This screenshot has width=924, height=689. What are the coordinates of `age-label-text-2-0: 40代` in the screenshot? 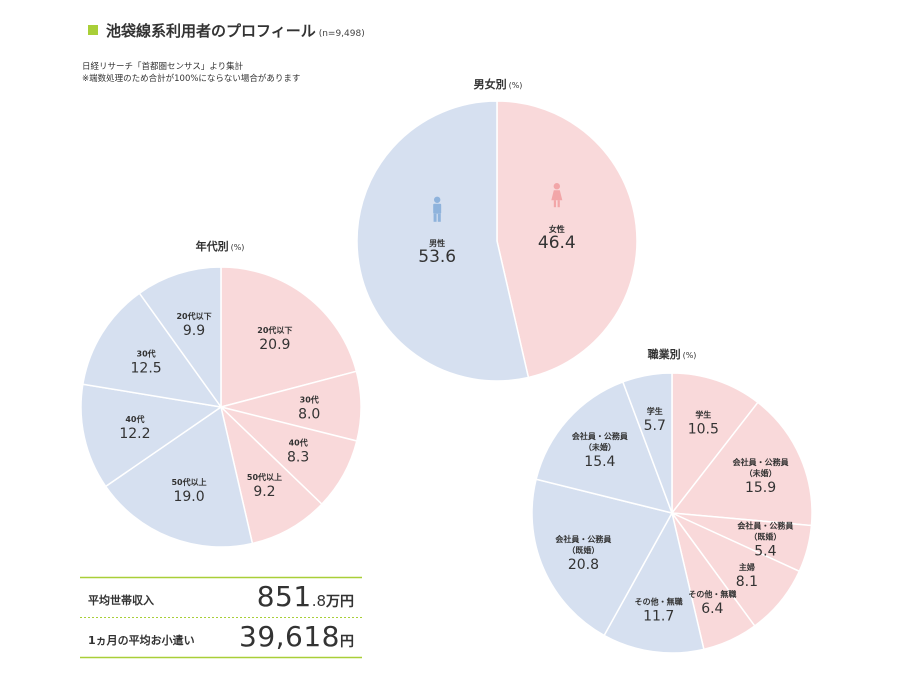 It's located at (298, 443).